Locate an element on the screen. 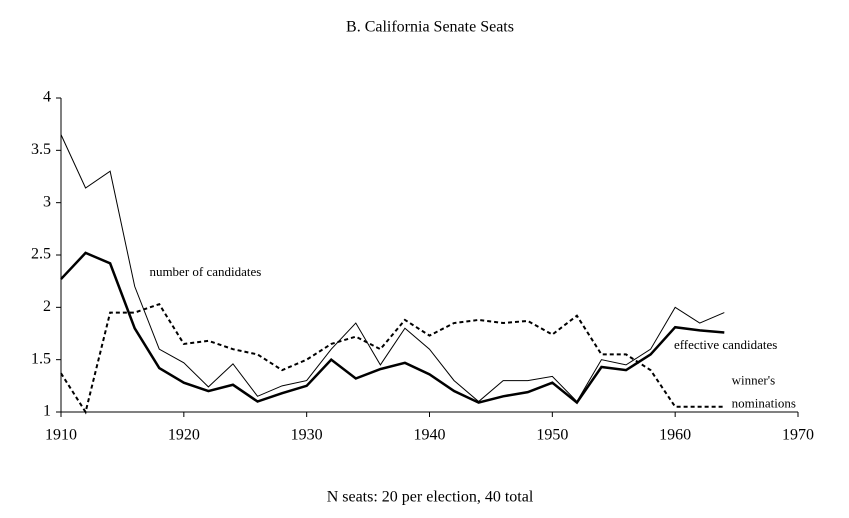 The width and height of the screenshot is (849, 518). y-tick-label: 1 is located at coordinates (47, 411).